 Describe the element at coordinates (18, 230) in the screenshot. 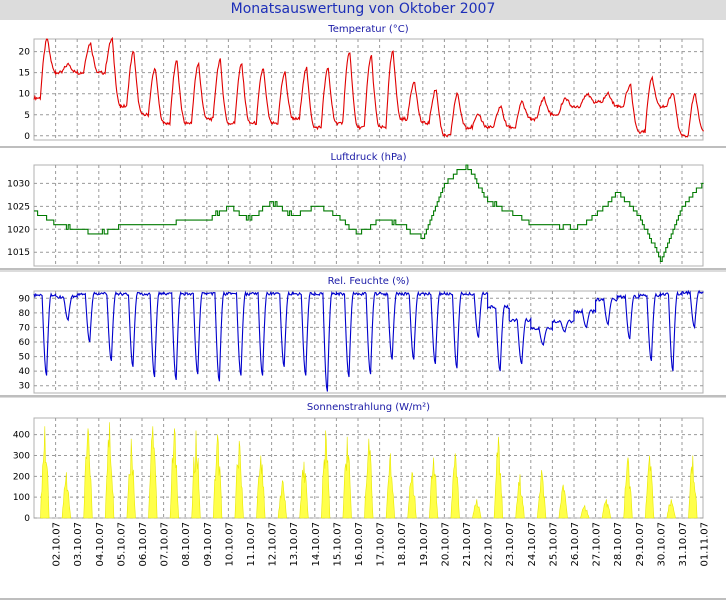

I see `pressure-ytick-label: 1020` at that location.